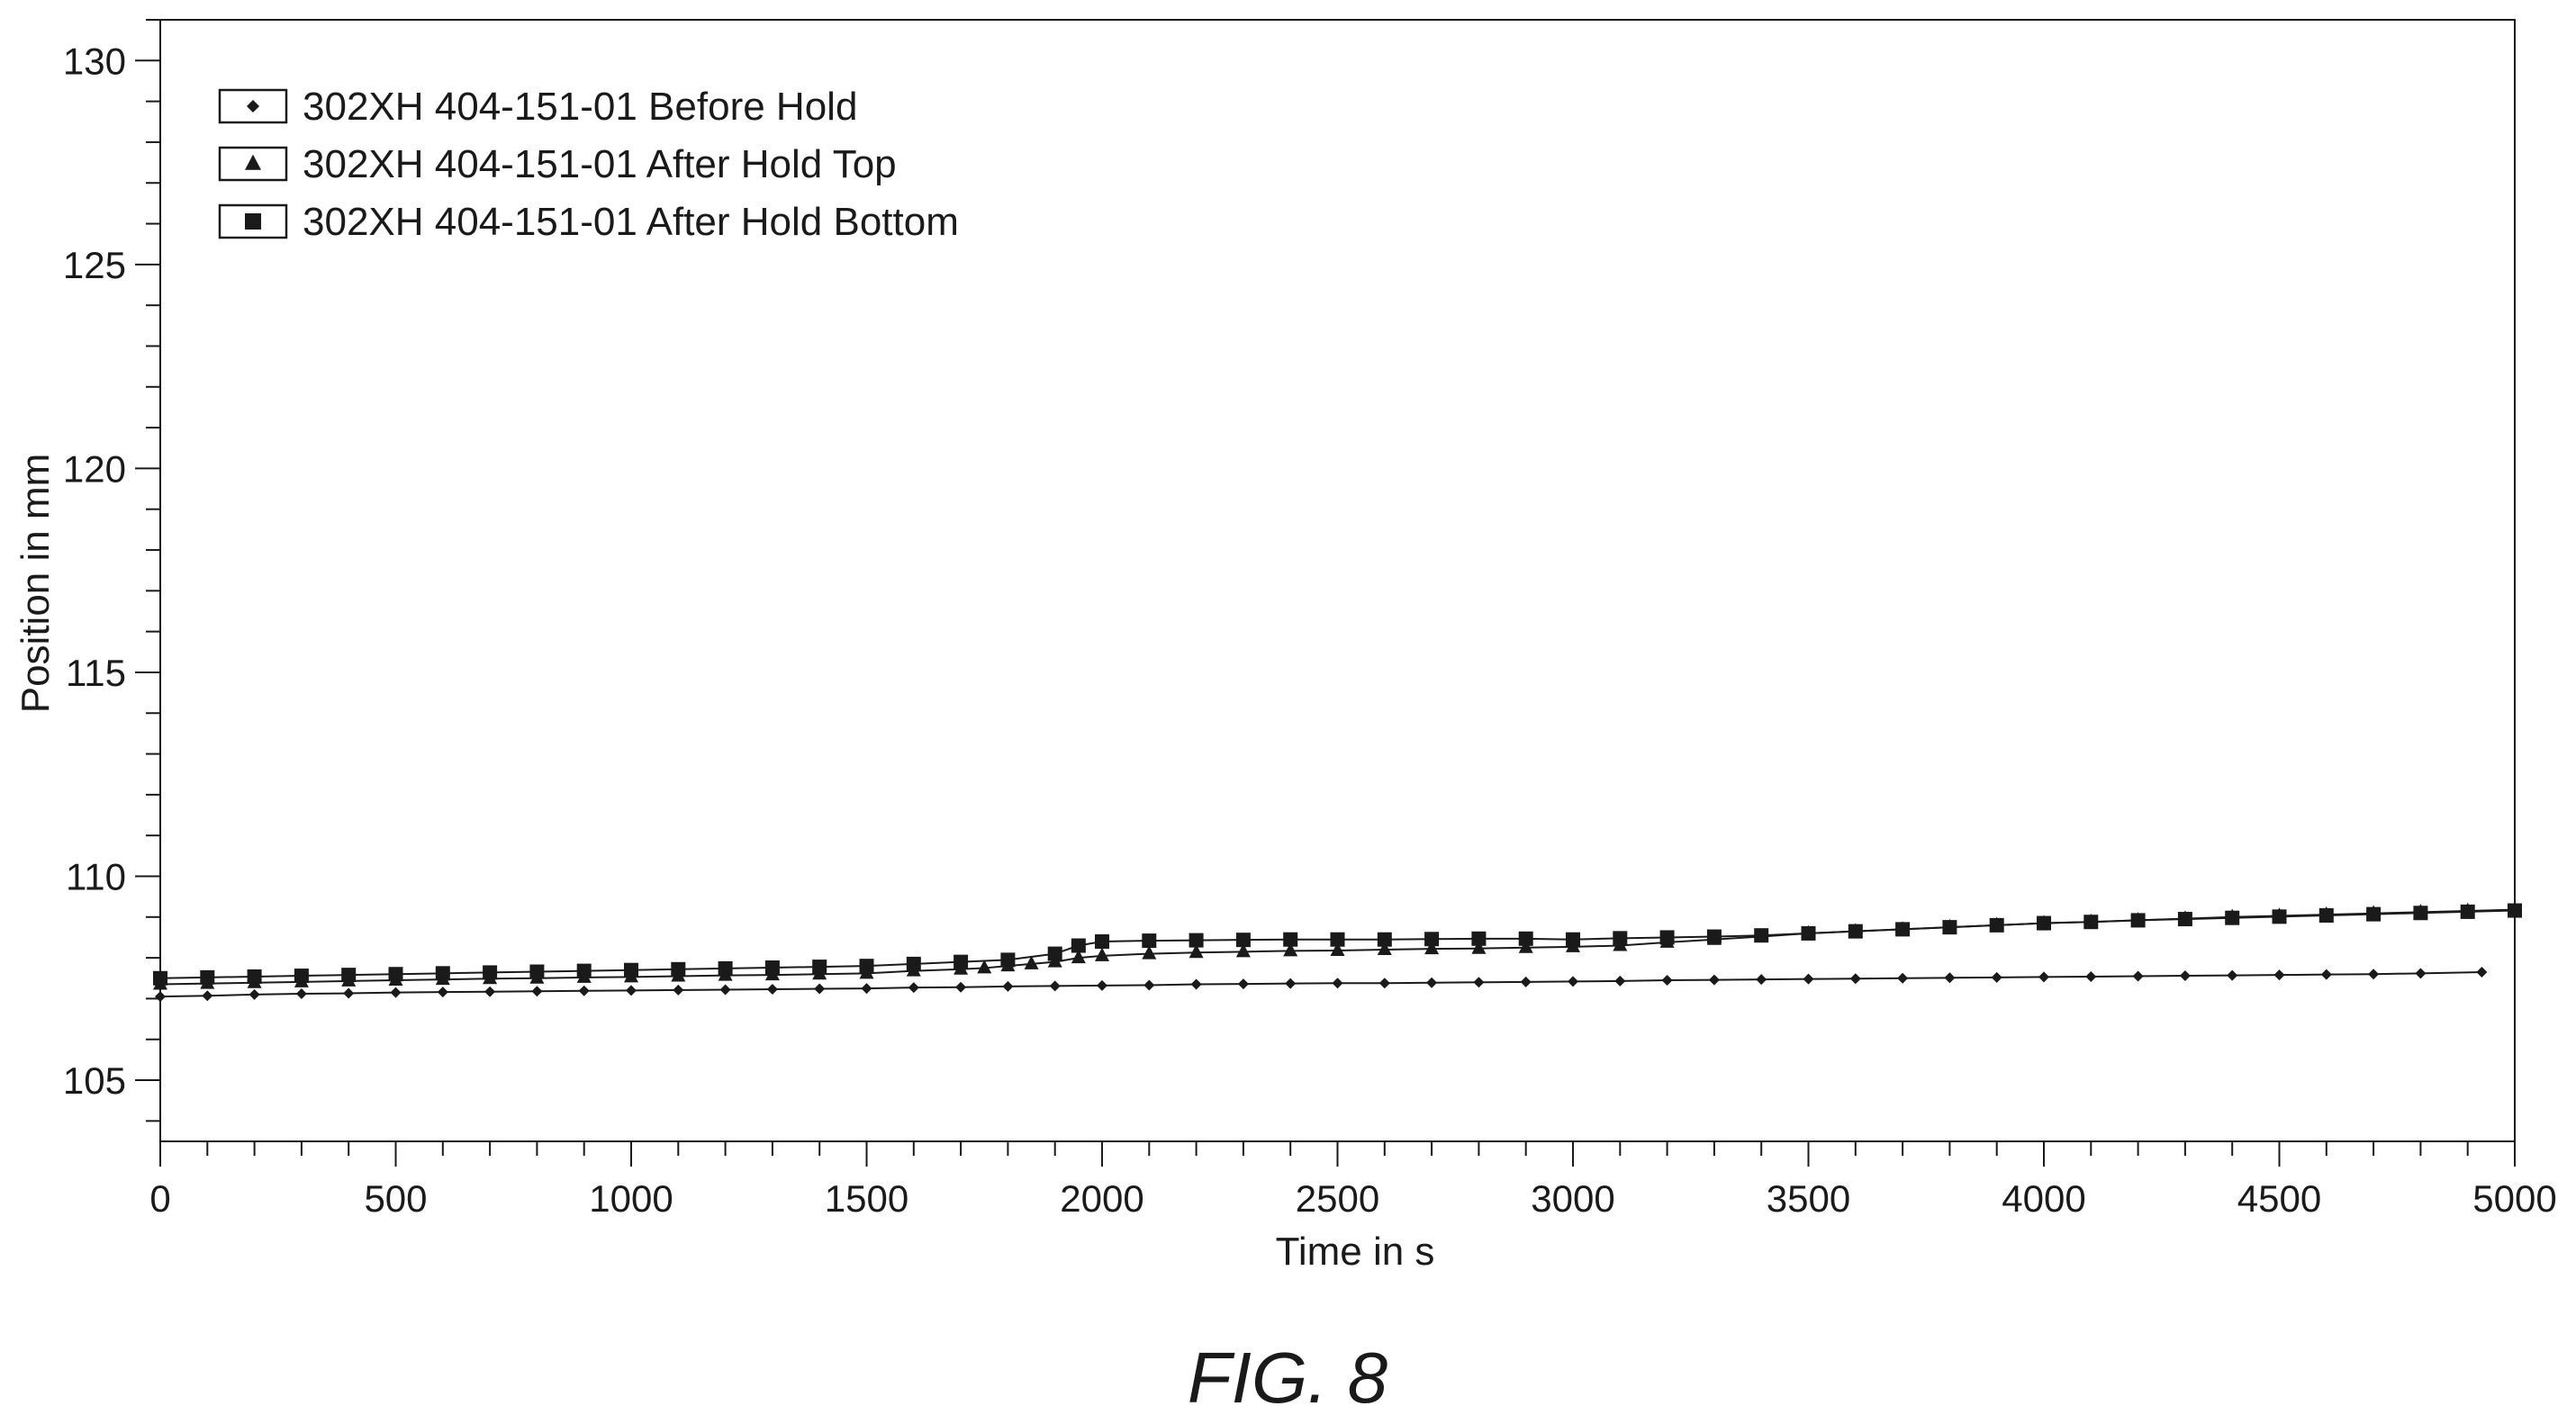 The width and height of the screenshot is (2576, 1424). I want to click on x-tick-label: 0, so click(159, 1198).